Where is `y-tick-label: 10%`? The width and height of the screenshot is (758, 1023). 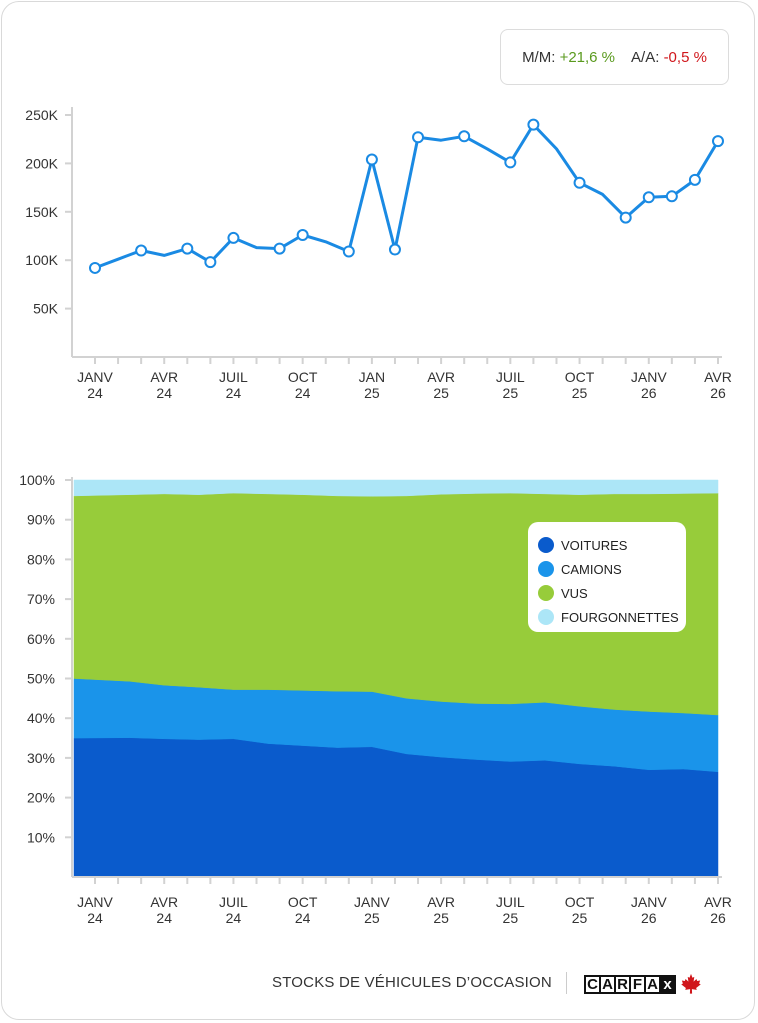 y-tick-label: 10% is located at coordinates (41, 837).